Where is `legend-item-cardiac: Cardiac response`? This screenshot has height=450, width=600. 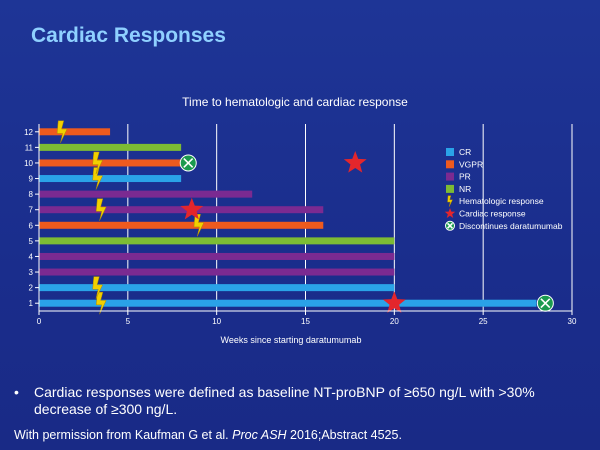
legend-item-cardiac: Cardiac response is located at coordinates (485, 213).